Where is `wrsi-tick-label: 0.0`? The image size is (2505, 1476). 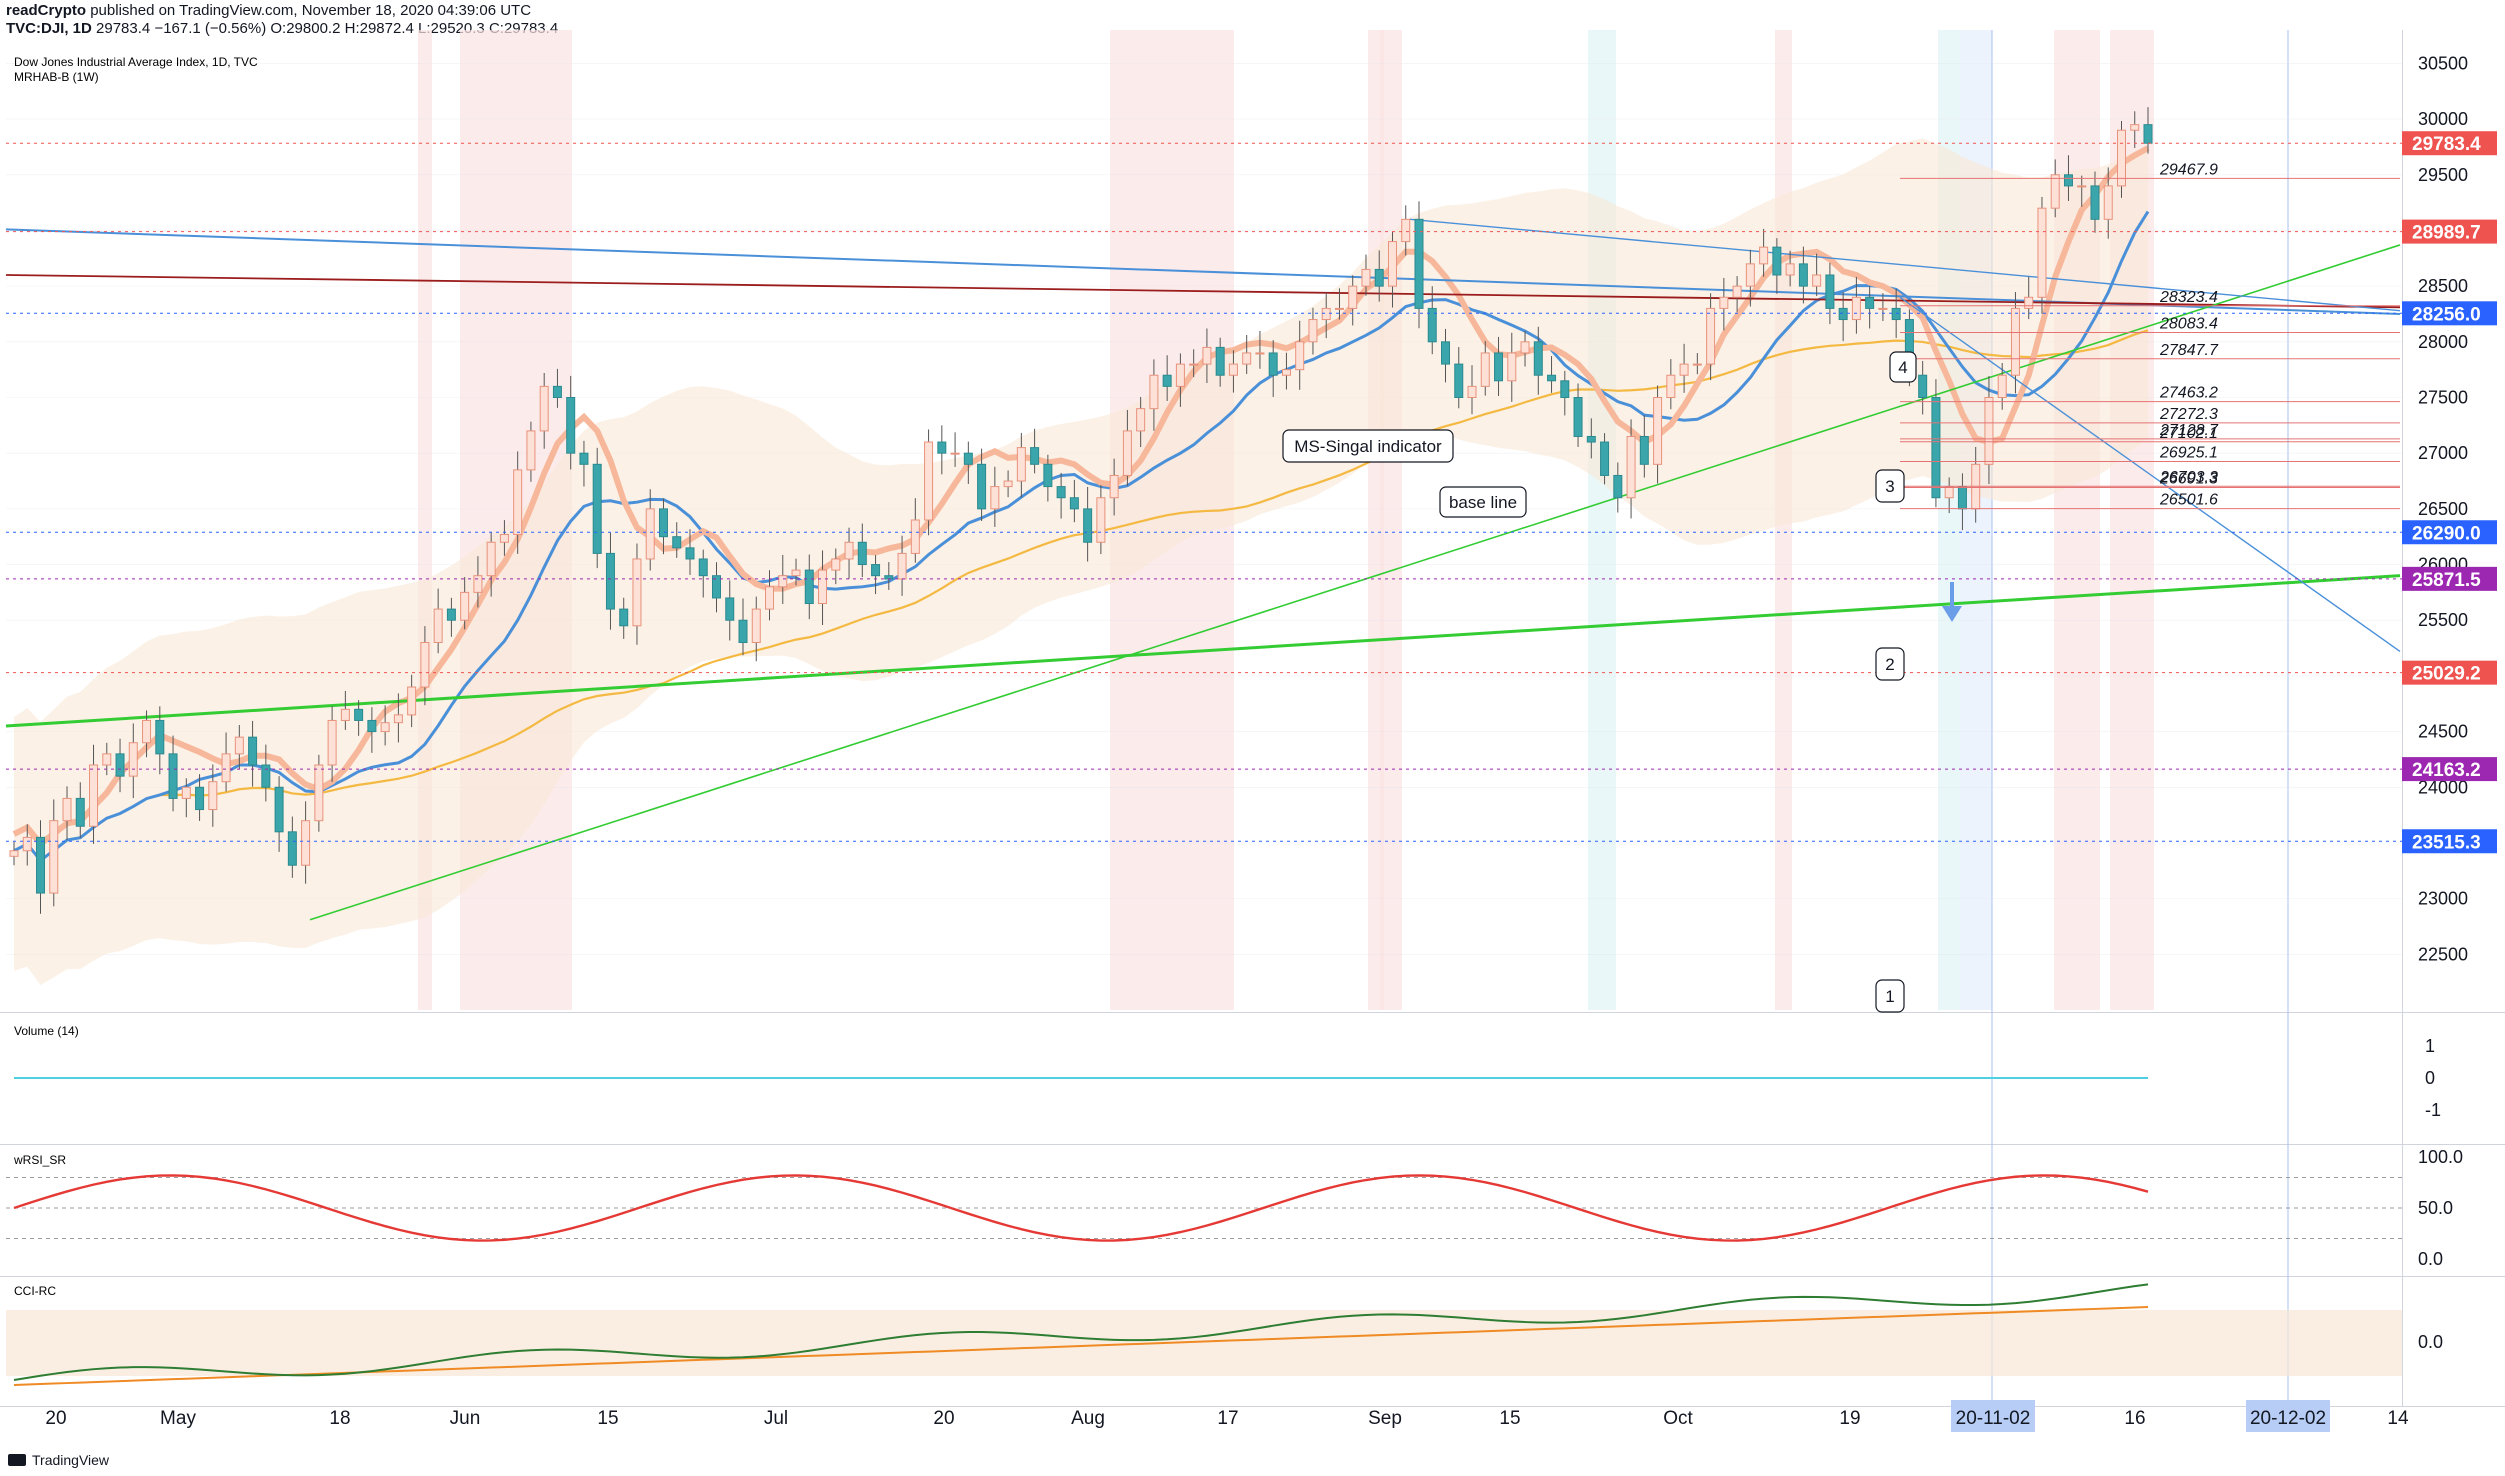
wrsi-tick-label: 0.0 is located at coordinates (2430, 1259).